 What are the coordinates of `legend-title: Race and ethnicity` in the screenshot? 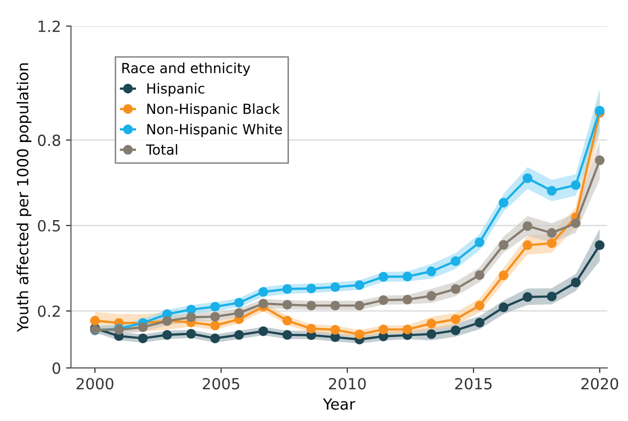 It's located at (186, 69).